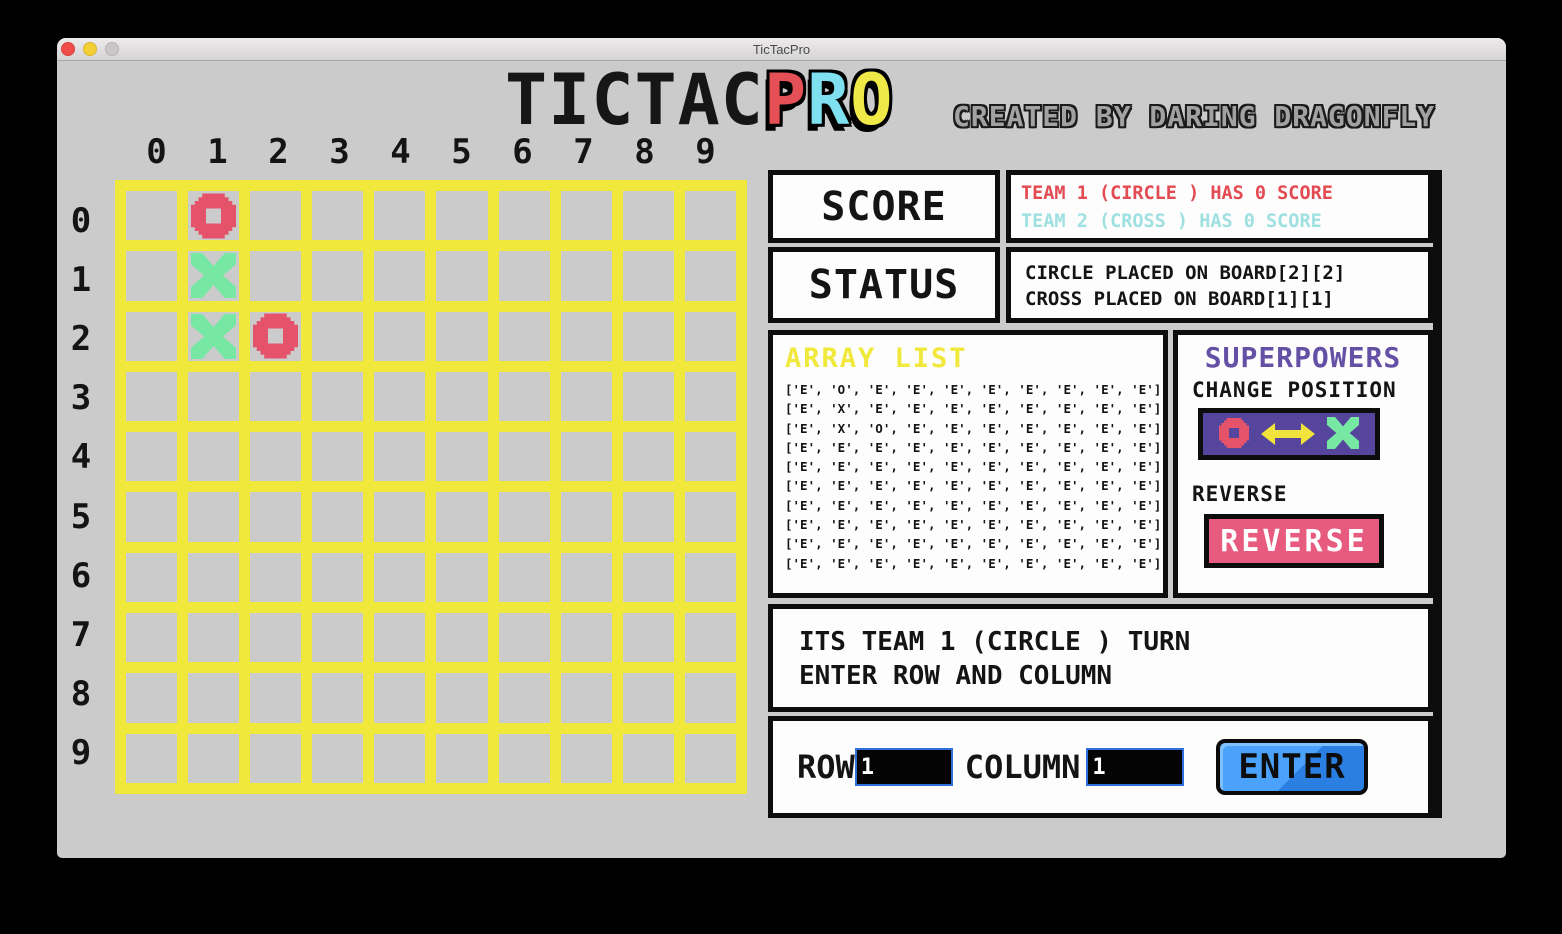 The image size is (1562, 934). I want to click on window-titlebar: TicTacPro, so click(781, 49).